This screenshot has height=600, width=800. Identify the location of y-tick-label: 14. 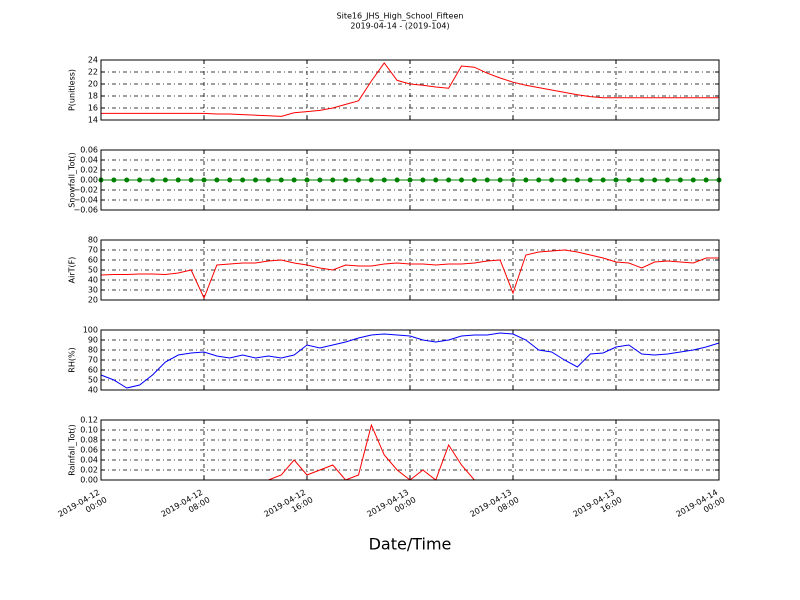
(93, 120).